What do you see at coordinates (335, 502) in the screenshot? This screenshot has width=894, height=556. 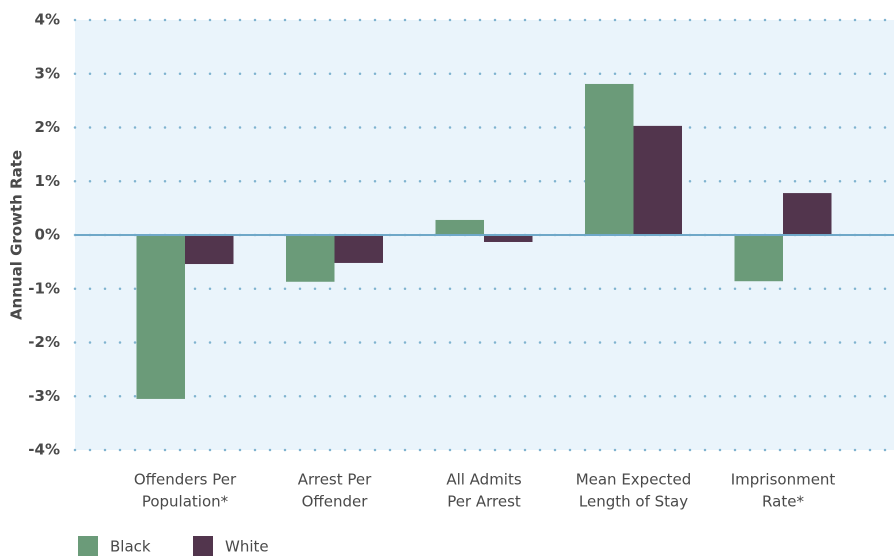 I see `x-tick-label: Offender` at bounding box center [335, 502].